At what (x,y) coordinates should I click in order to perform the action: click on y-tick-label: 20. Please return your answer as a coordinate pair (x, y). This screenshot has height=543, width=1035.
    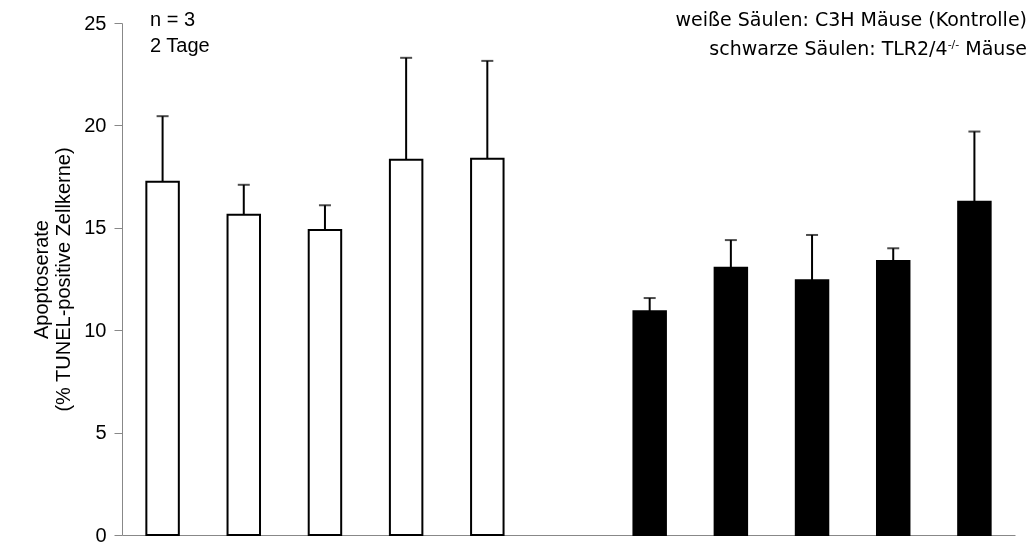
    Looking at the image, I should click on (95, 124).